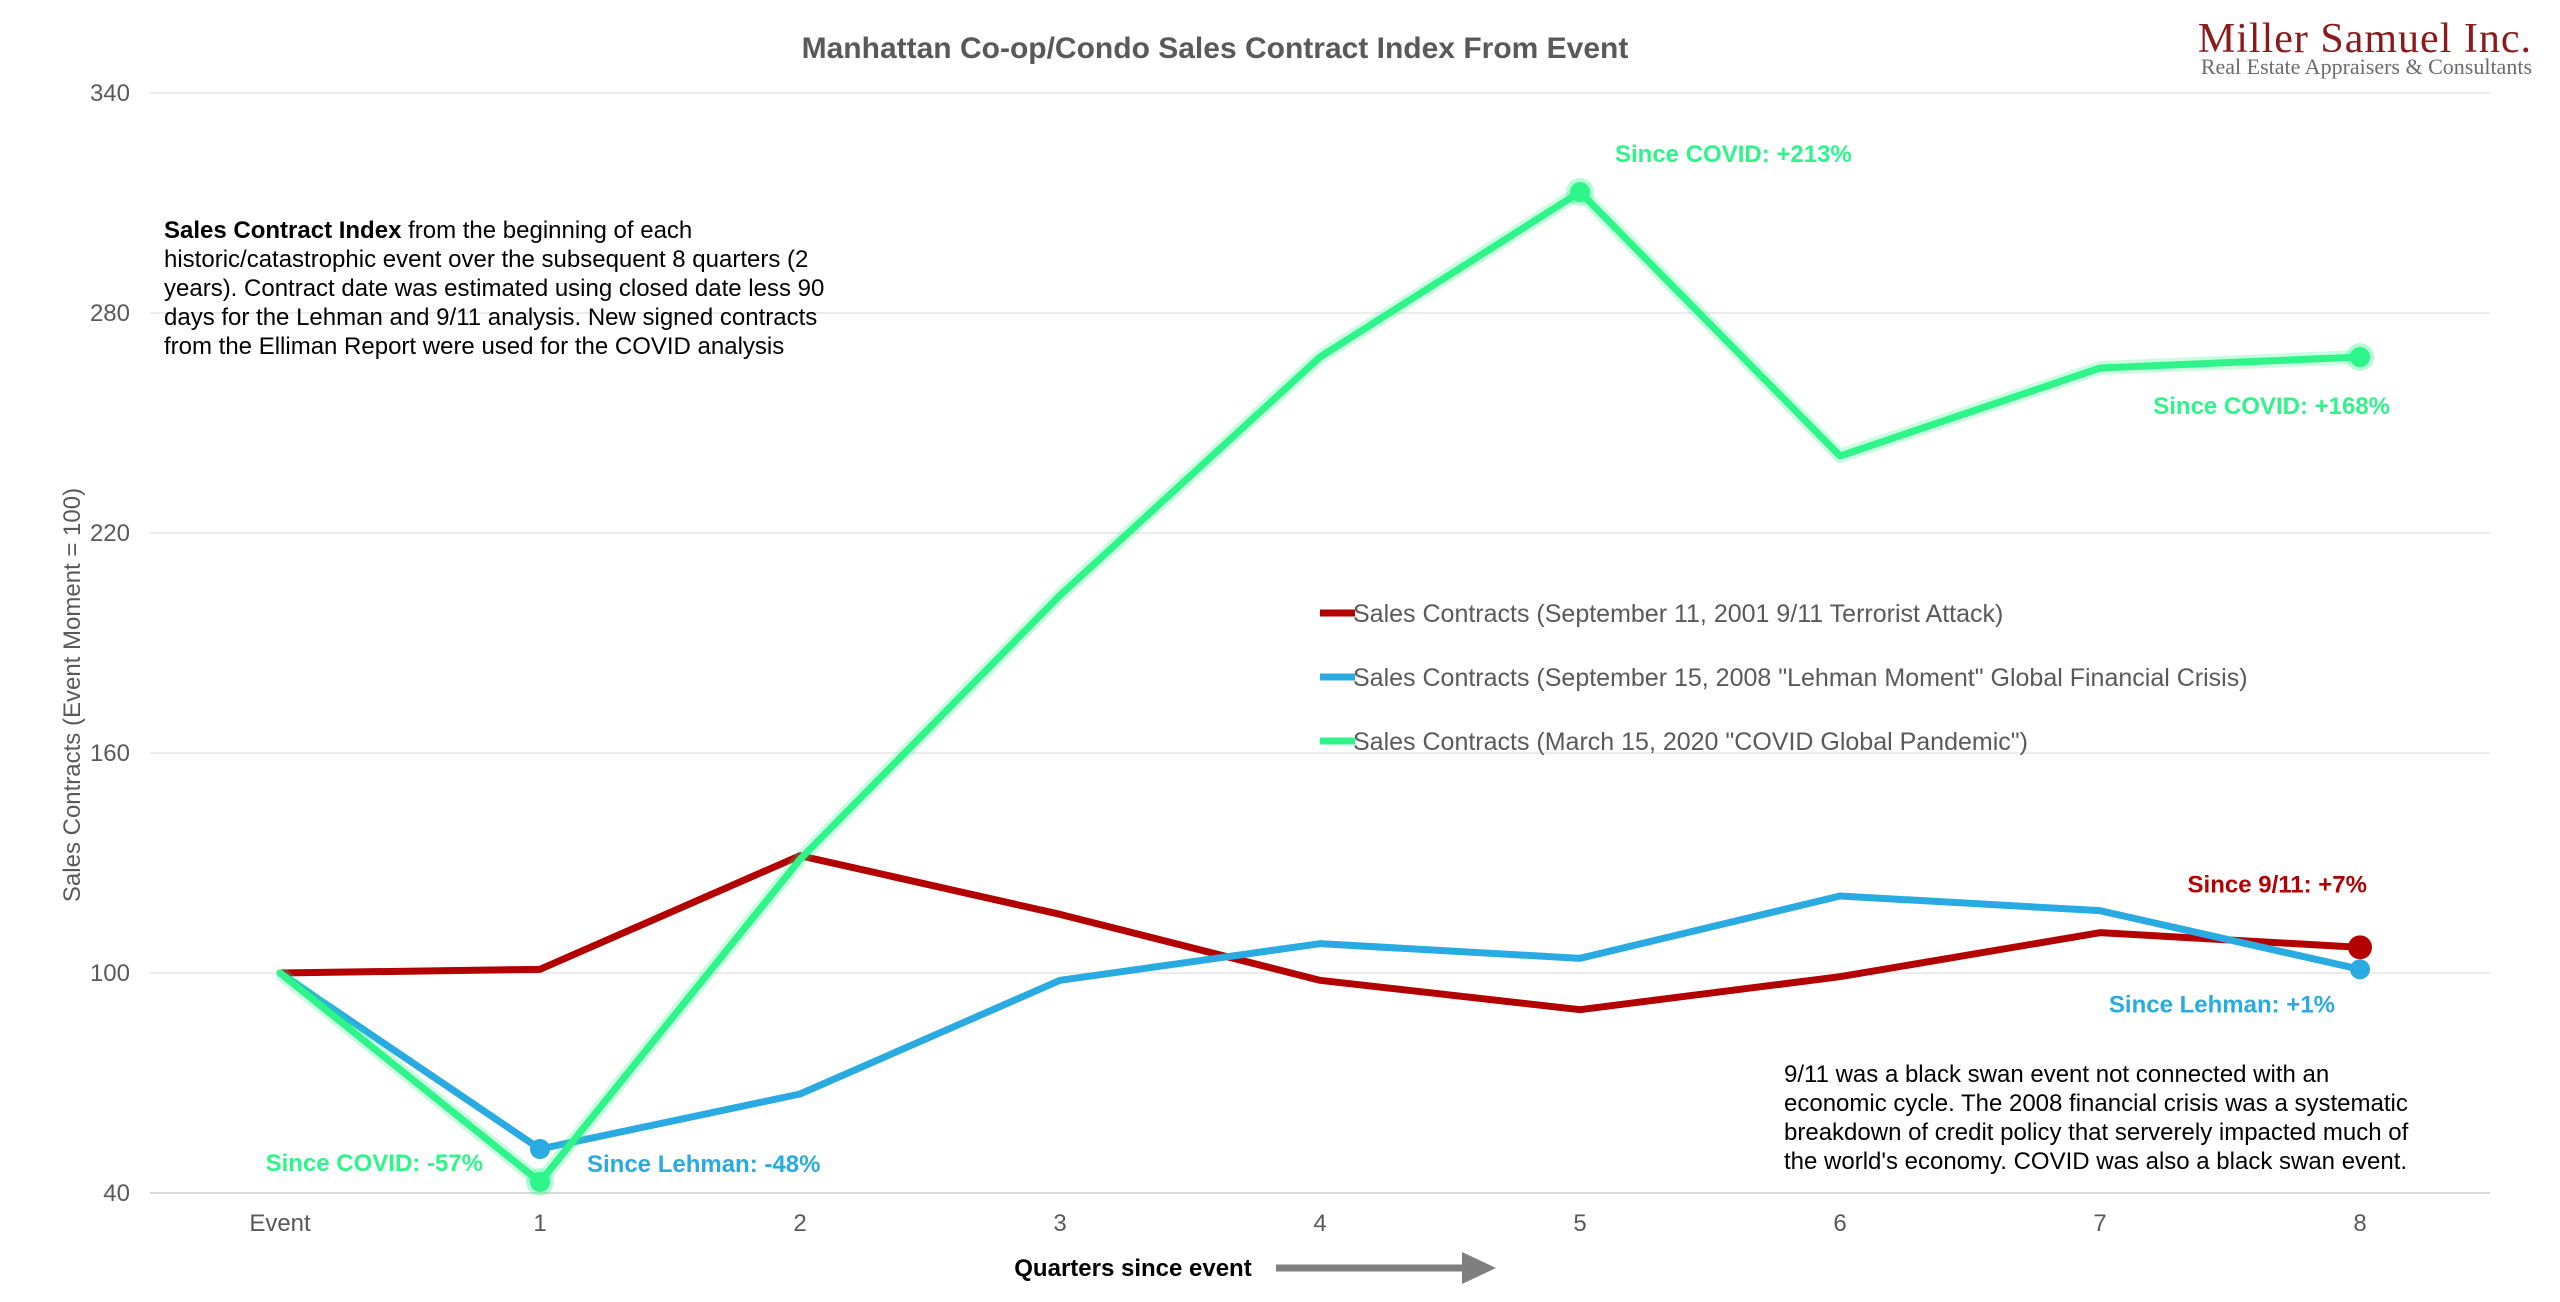 This screenshot has height=1302, width=2560. I want to click on x-tick-labels: Event 1 2 3 4 5 6 7 8, so click(1307, 1223).